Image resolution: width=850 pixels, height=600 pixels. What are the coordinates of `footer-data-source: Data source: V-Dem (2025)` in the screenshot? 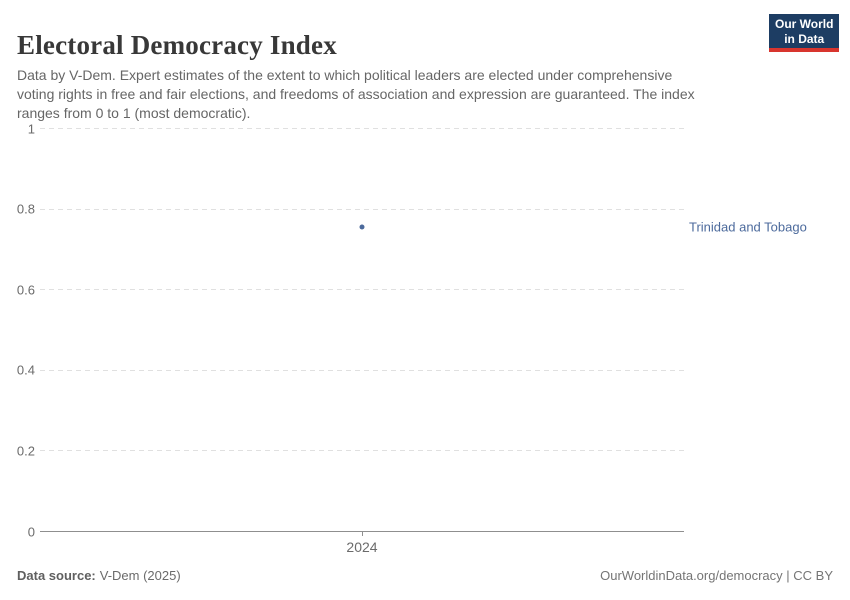 It's located at (99, 575).